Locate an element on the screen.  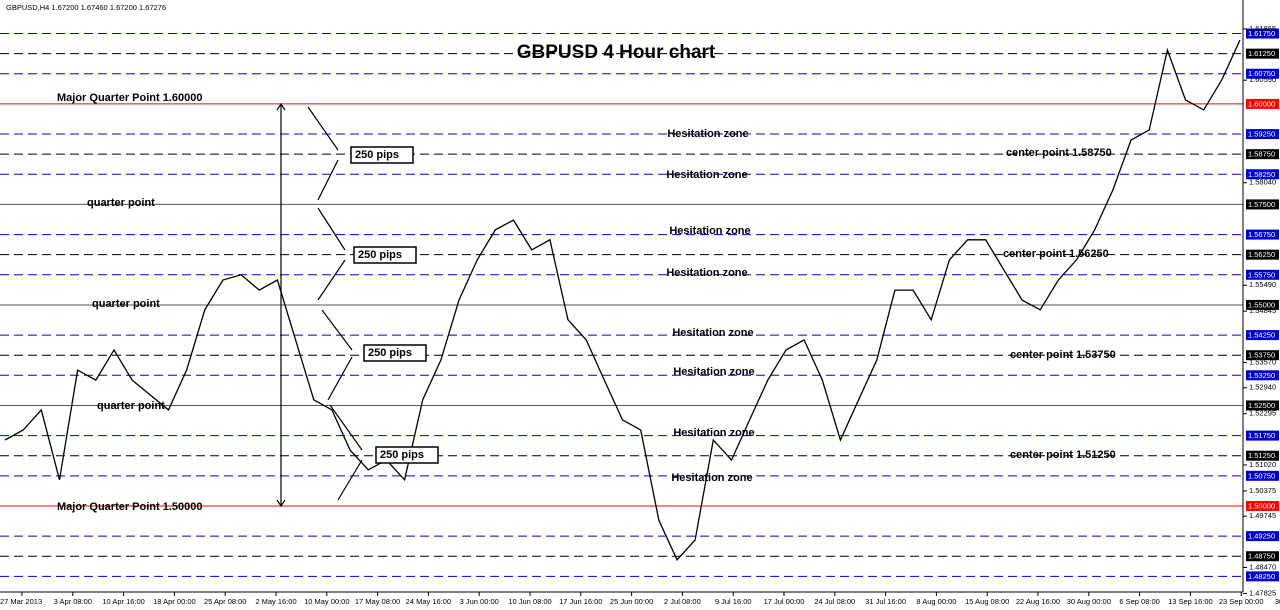
level-label: 1.48750 is located at coordinates (1261, 556).